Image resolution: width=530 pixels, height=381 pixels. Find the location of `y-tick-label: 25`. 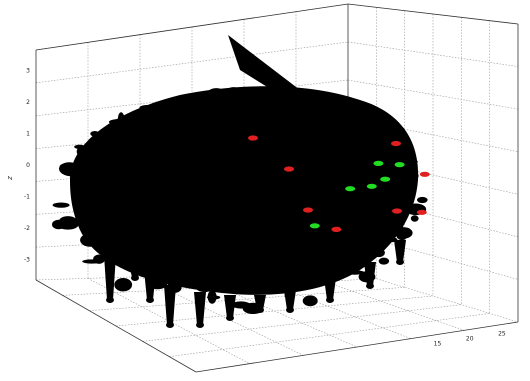

y-tick-label: 25 is located at coordinates (502, 334).